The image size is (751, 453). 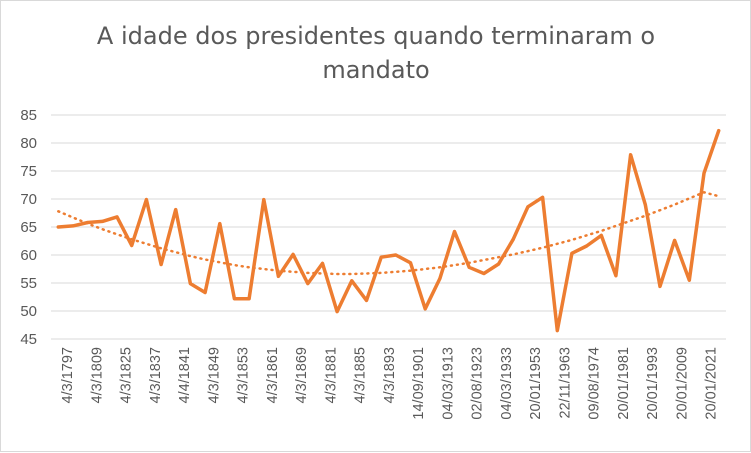 What do you see at coordinates (185, 375) in the screenshot?
I see `x-tick-label: 4/4/1841` at bounding box center [185, 375].